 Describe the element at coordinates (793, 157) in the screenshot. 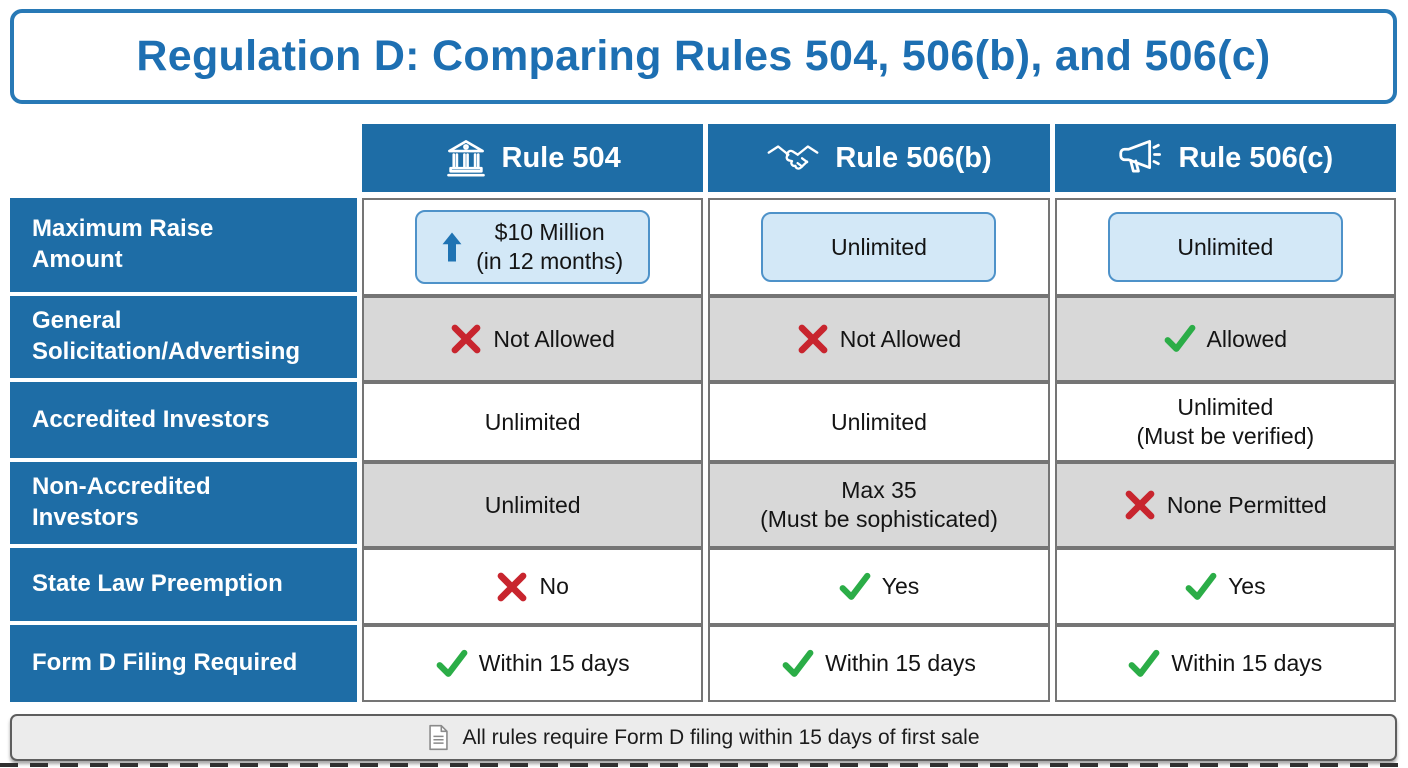

I see `handshake-icon` at that location.